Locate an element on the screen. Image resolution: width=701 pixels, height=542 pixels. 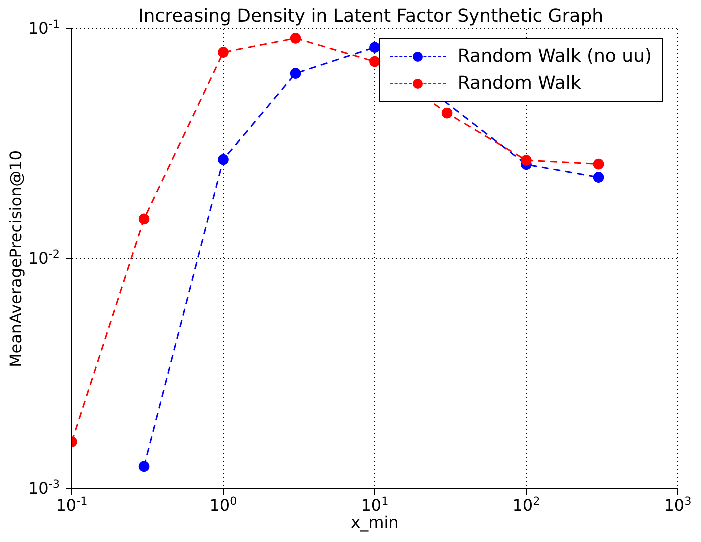
chart-title: Increasing Density in Latent Factor Synthetic Graph is located at coordinates (371, 16).